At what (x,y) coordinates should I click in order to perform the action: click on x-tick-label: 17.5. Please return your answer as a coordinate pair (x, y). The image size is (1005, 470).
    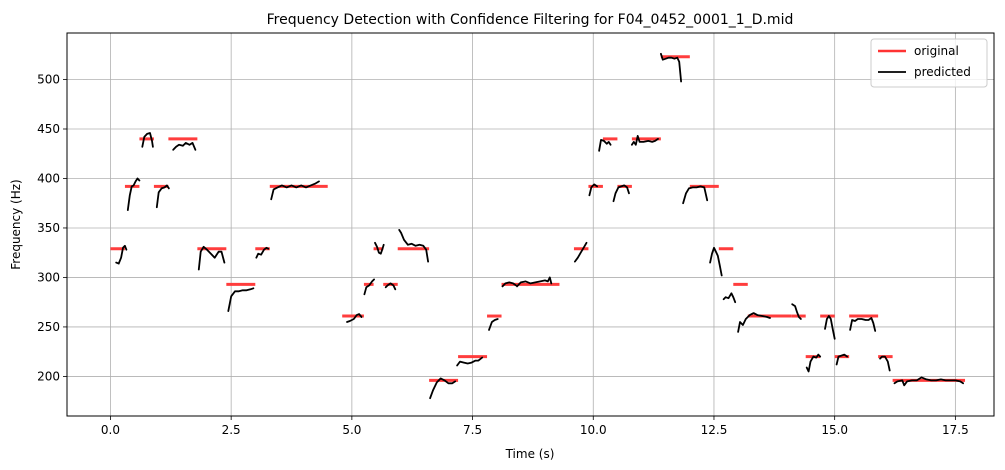
    Looking at the image, I should click on (955, 430).